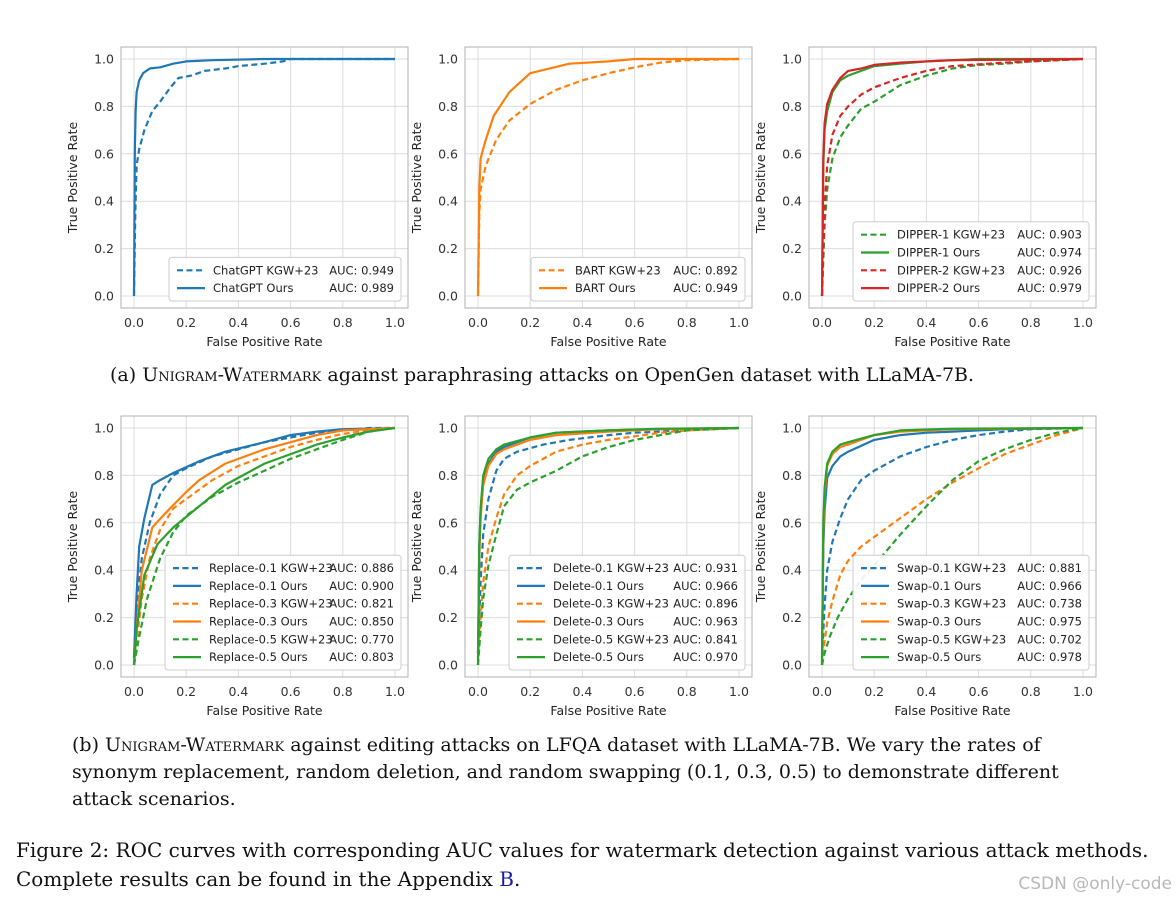 Image resolution: width=1176 pixels, height=900 pixels. I want to click on legend-auc: AUC: 0.974, so click(1049, 253).